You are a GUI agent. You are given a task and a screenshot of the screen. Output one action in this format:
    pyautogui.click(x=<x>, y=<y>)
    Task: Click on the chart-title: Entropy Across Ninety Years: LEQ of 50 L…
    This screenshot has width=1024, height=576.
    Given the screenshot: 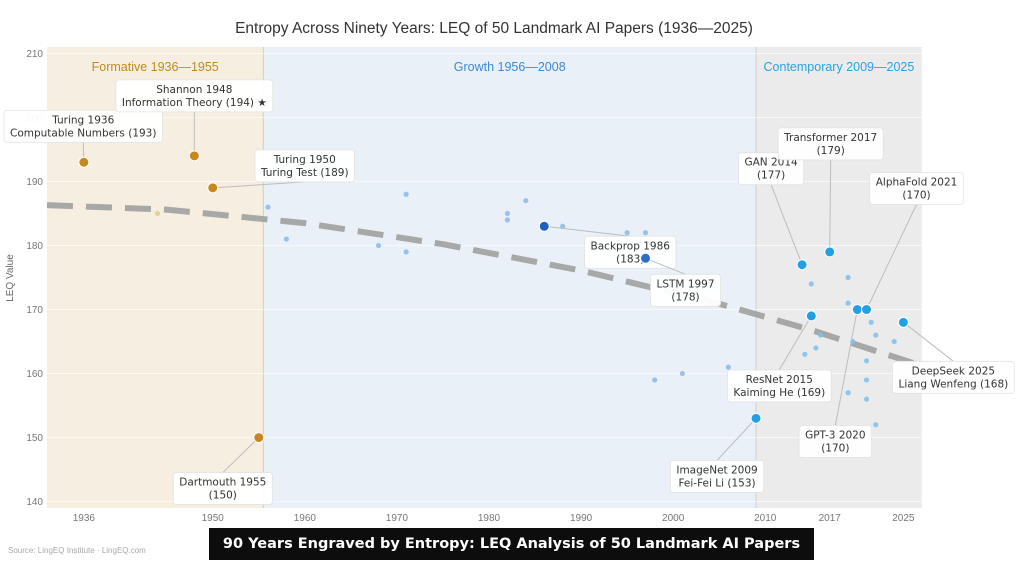 What is the action you would take?
    pyautogui.click(x=494, y=28)
    